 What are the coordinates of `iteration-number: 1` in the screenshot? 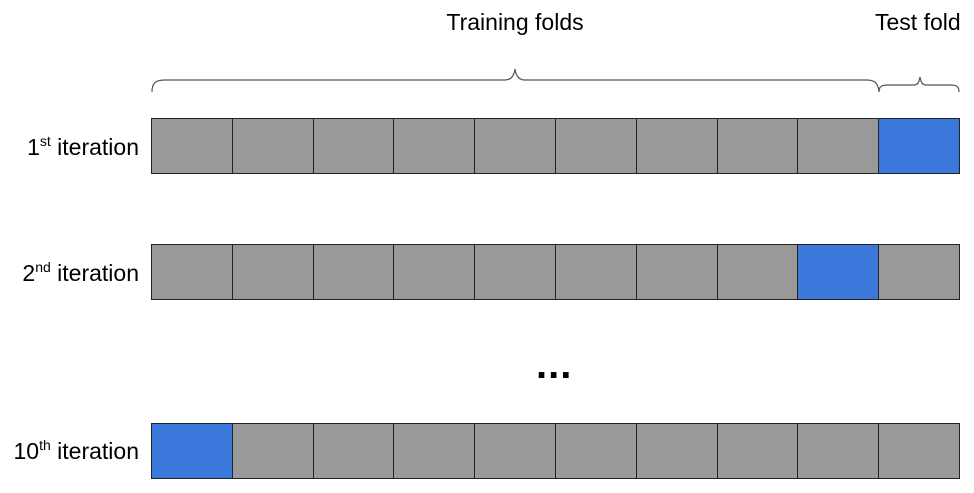 It's located at (33, 147).